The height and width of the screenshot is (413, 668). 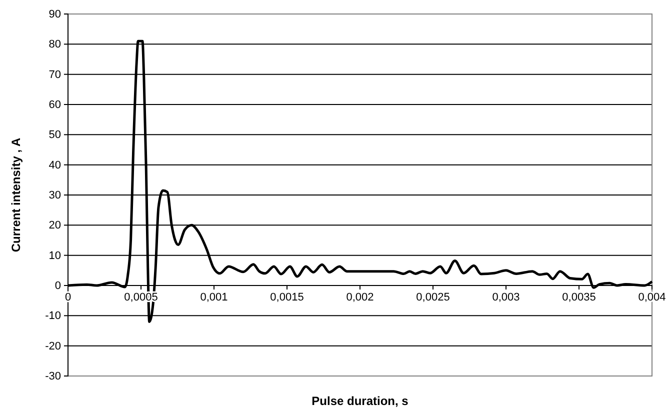 I want to click on y-tick-label: 20, so click(x=54, y=226).